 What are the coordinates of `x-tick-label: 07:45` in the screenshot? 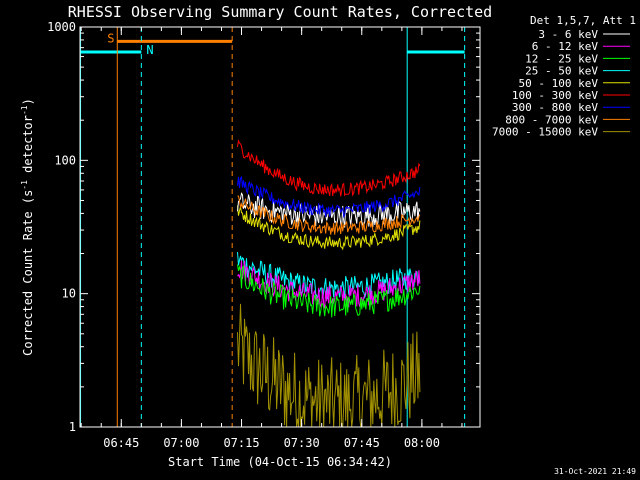 It's located at (362, 443).